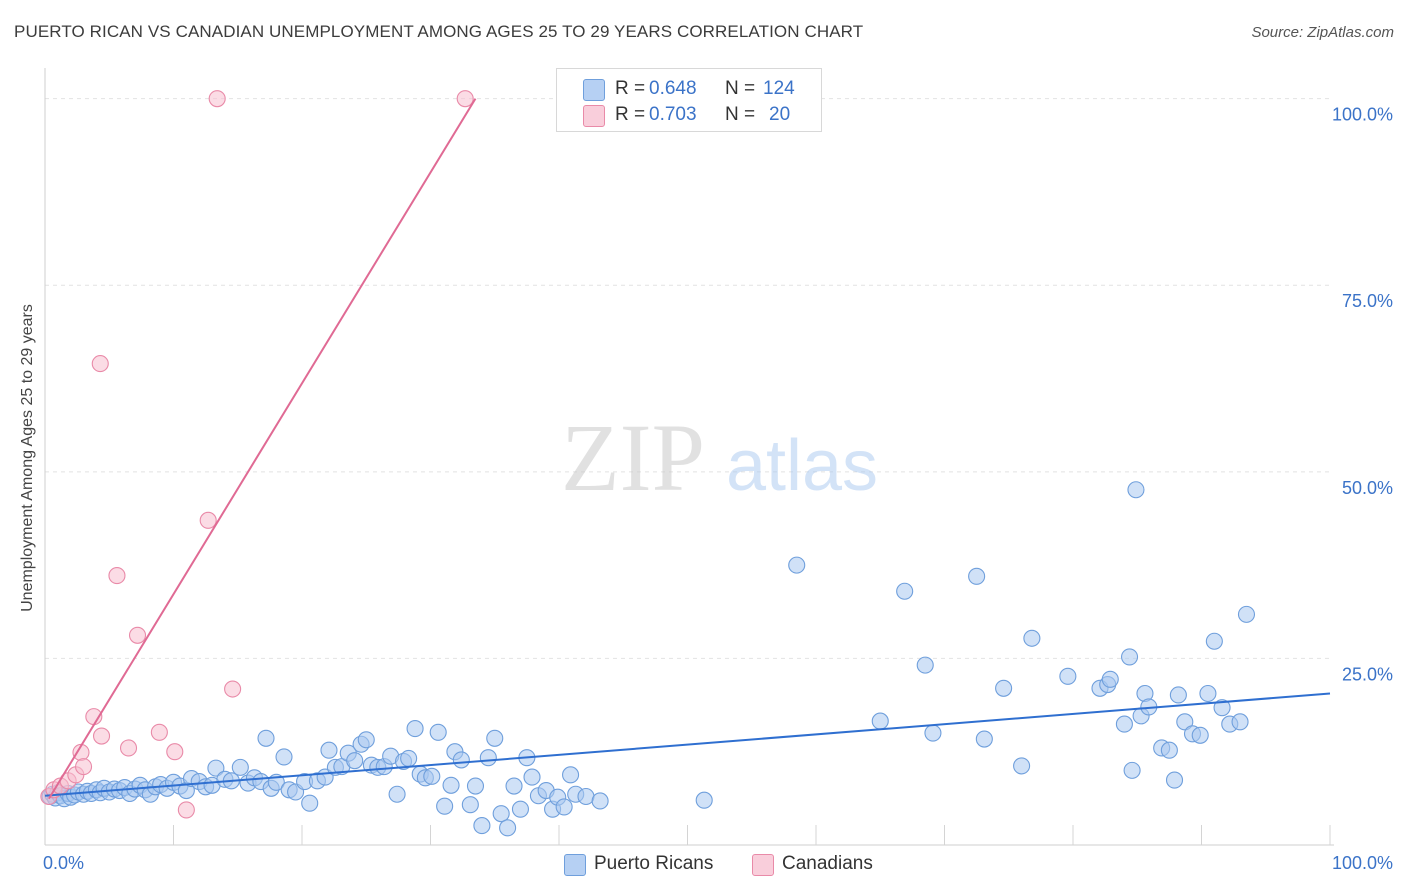  Describe the element at coordinates (1367, 301) in the screenshot. I see `y-tick-label: 75.0%` at that location.